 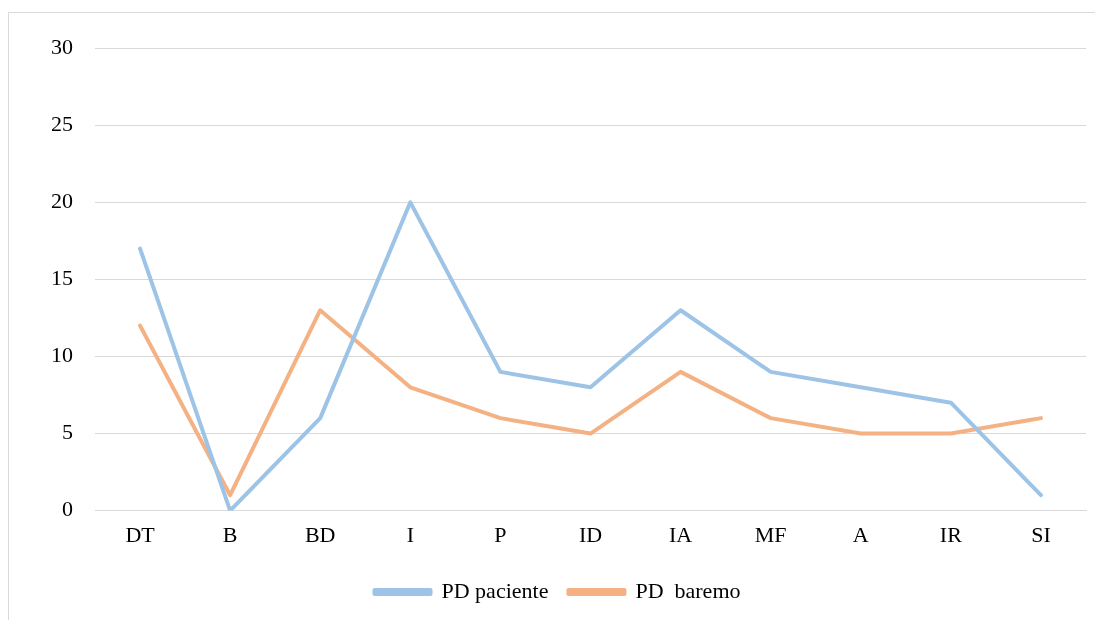 I want to click on x-tick-label: IR, so click(x=951, y=534).